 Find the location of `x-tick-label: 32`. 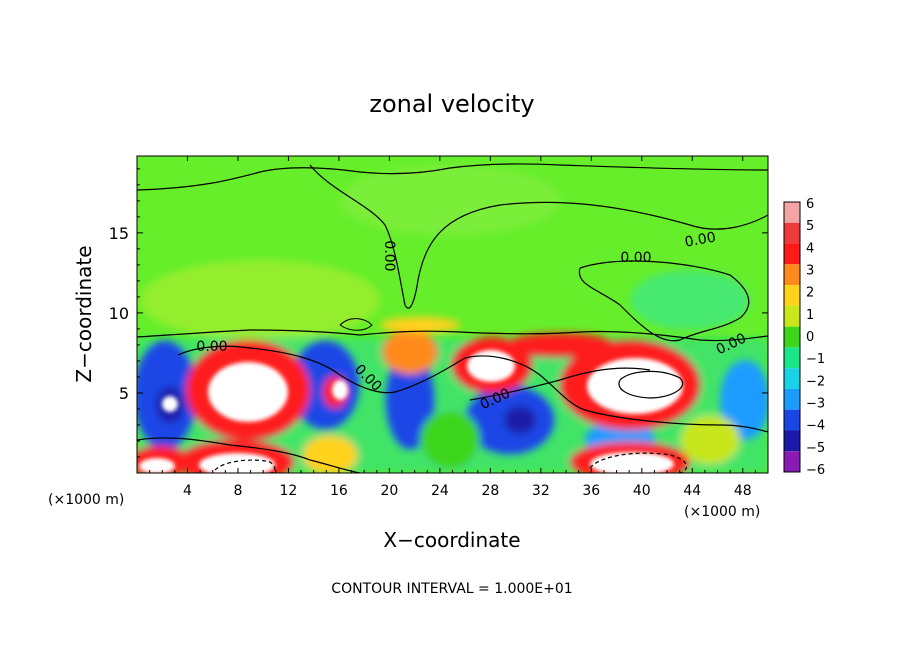

x-tick-label: 32 is located at coordinates (541, 491).